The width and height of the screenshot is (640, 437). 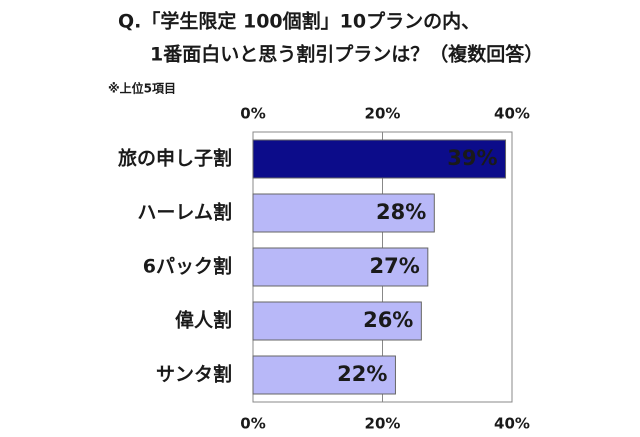 I want to click on category-label: サンタ割, so click(x=194, y=374).